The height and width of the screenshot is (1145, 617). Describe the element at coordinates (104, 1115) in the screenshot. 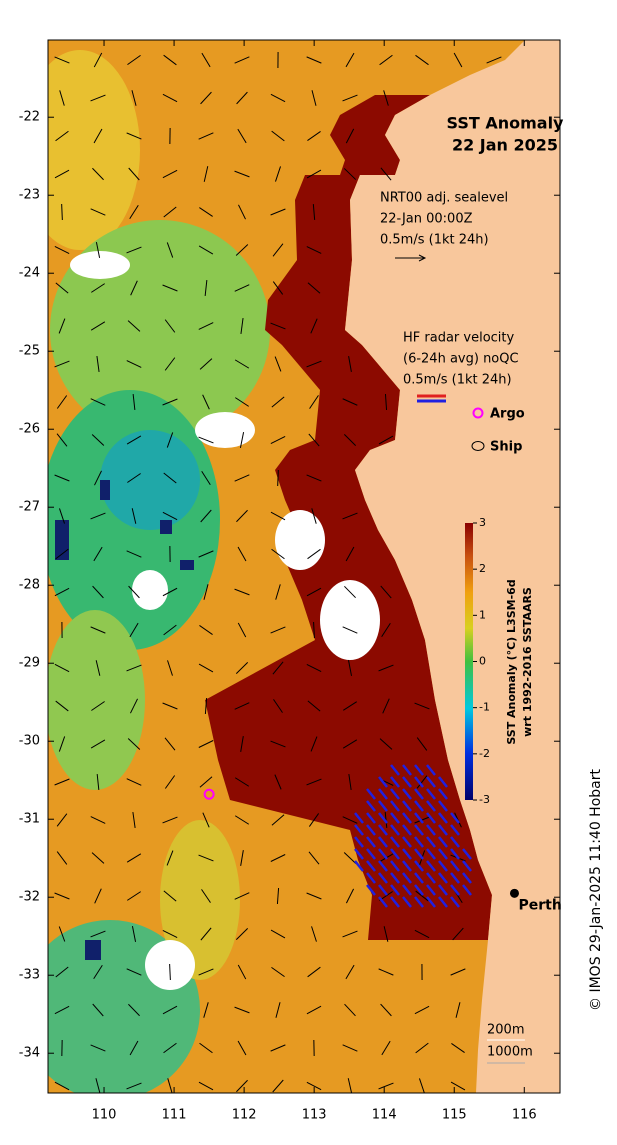

I see `x-tick-label: 110` at that location.